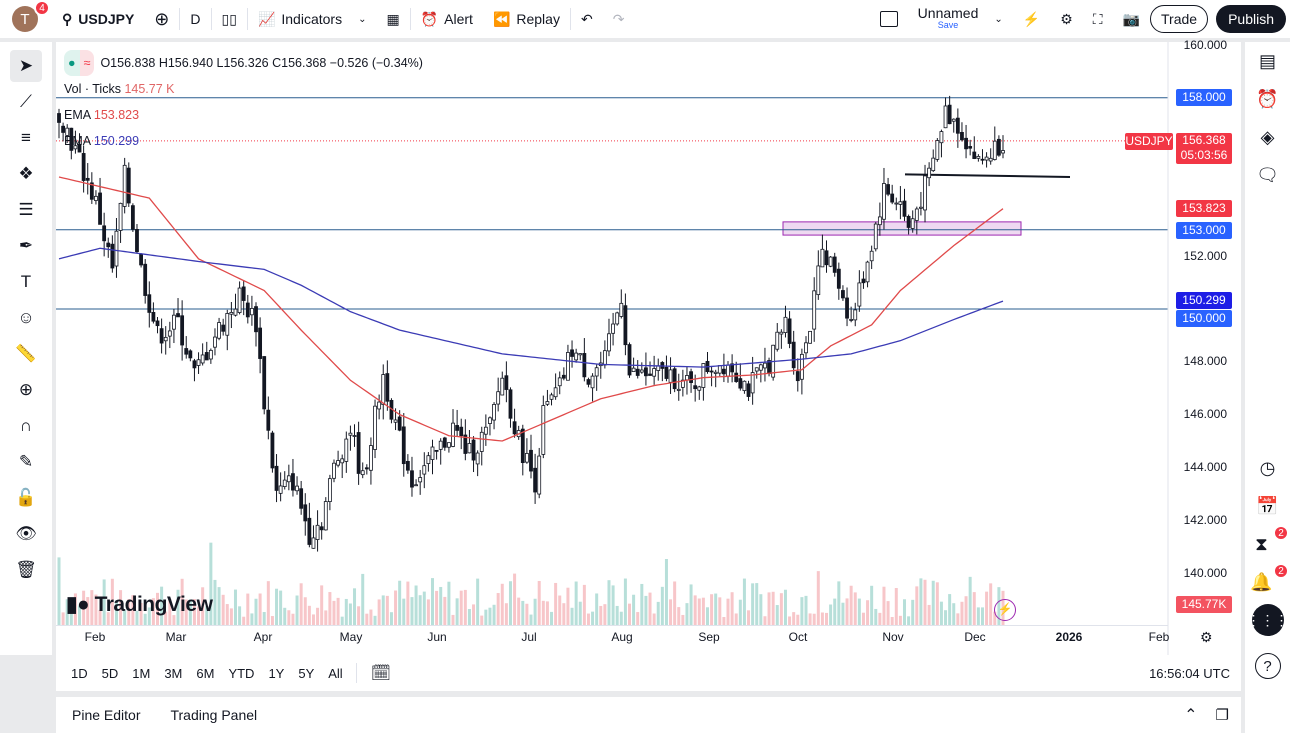  What do you see at coordinates (195, 19) in the screenshot?
I see `interval-button: D` at bounding box center [195, 19].